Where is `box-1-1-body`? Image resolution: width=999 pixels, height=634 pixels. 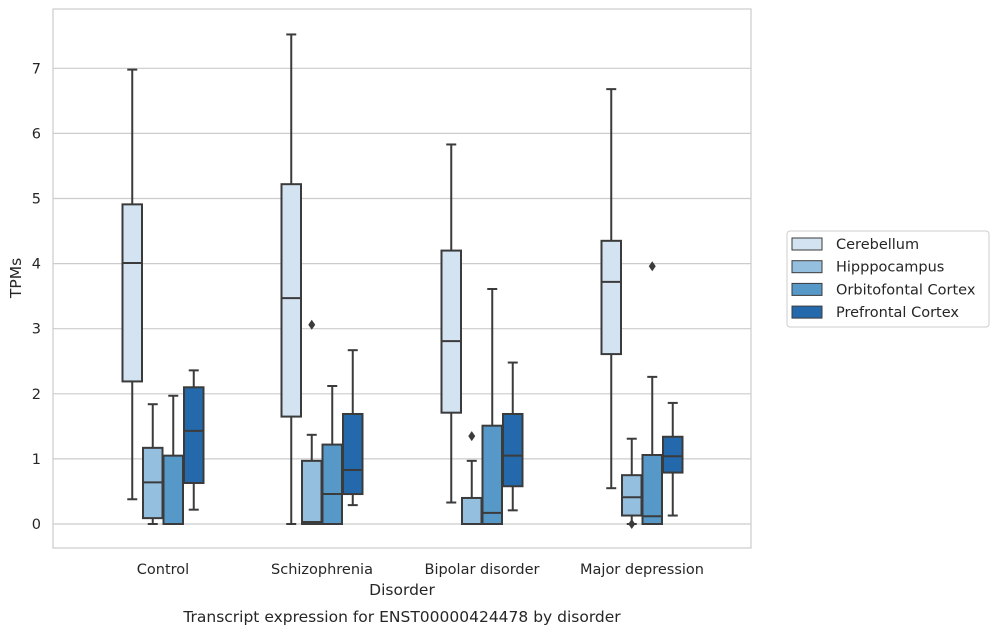 box-1-1-body is located at coordinates (132, 293).